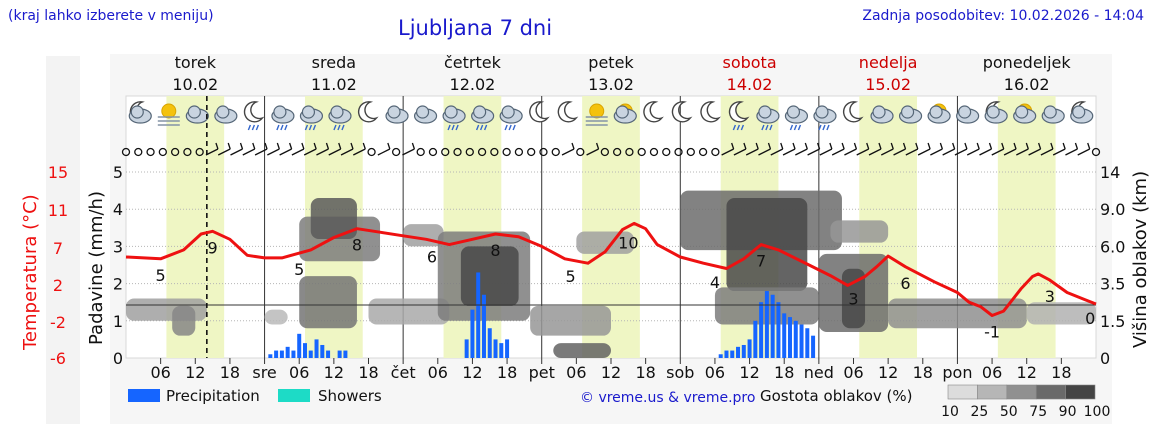 This screenshot has width=1152, height=443. I want to click on sun-fog-icon, so click(168, 114).